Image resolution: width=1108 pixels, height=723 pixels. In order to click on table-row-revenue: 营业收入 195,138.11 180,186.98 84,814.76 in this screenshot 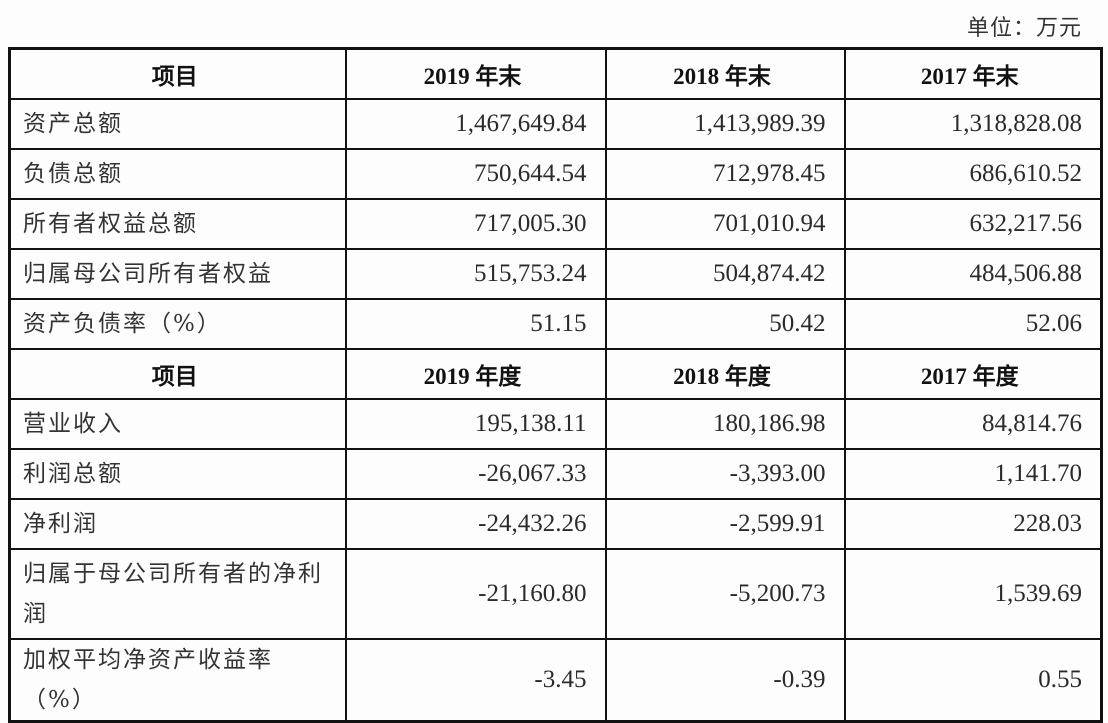, I will do `click(555, 424)`.